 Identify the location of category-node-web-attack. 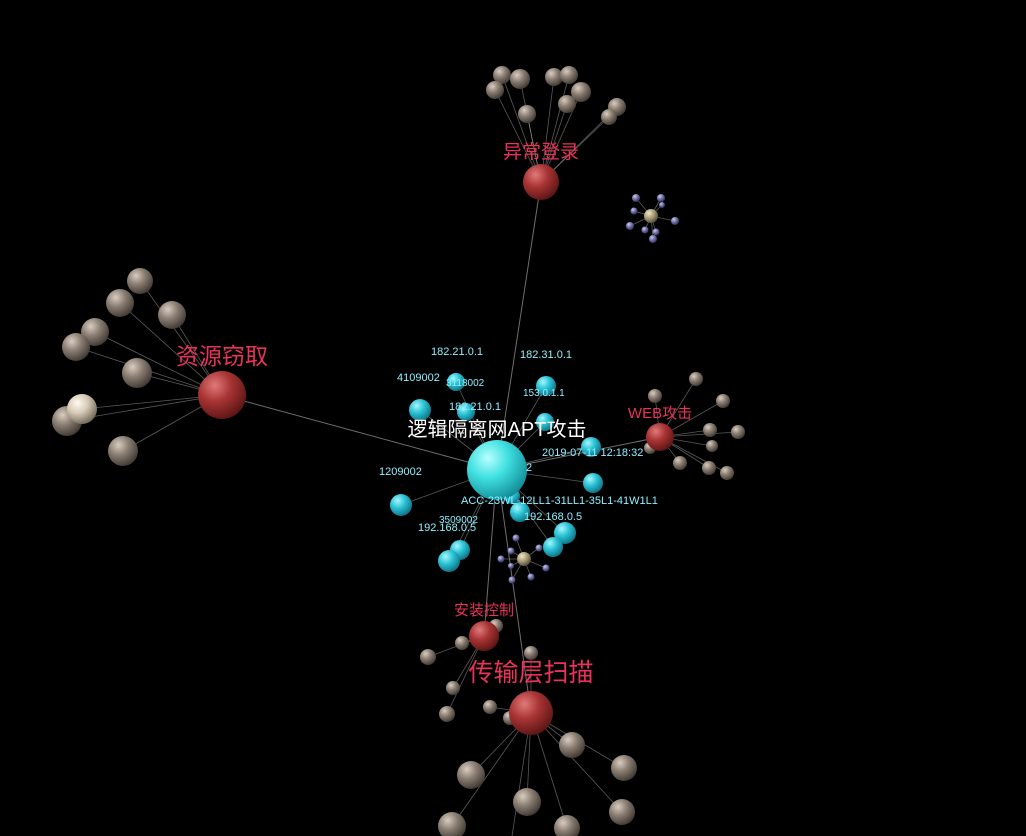
(660, 437).